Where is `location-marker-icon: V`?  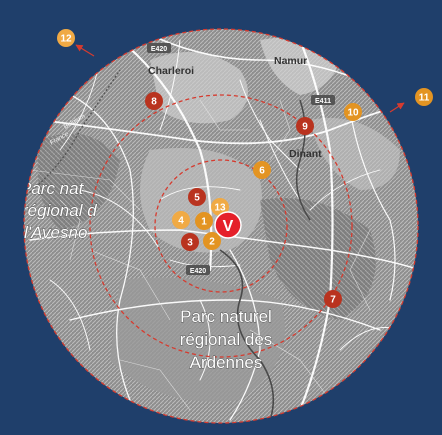 location-marker-icon: V is located at coordinates (228, 225).